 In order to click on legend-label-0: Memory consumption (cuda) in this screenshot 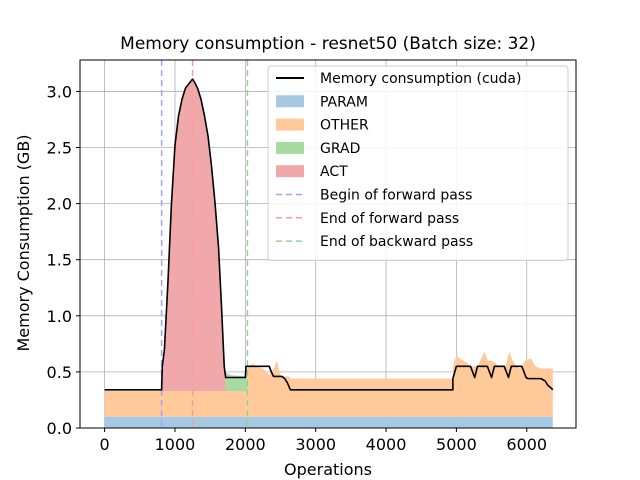, I will do `click(420, 79)`.